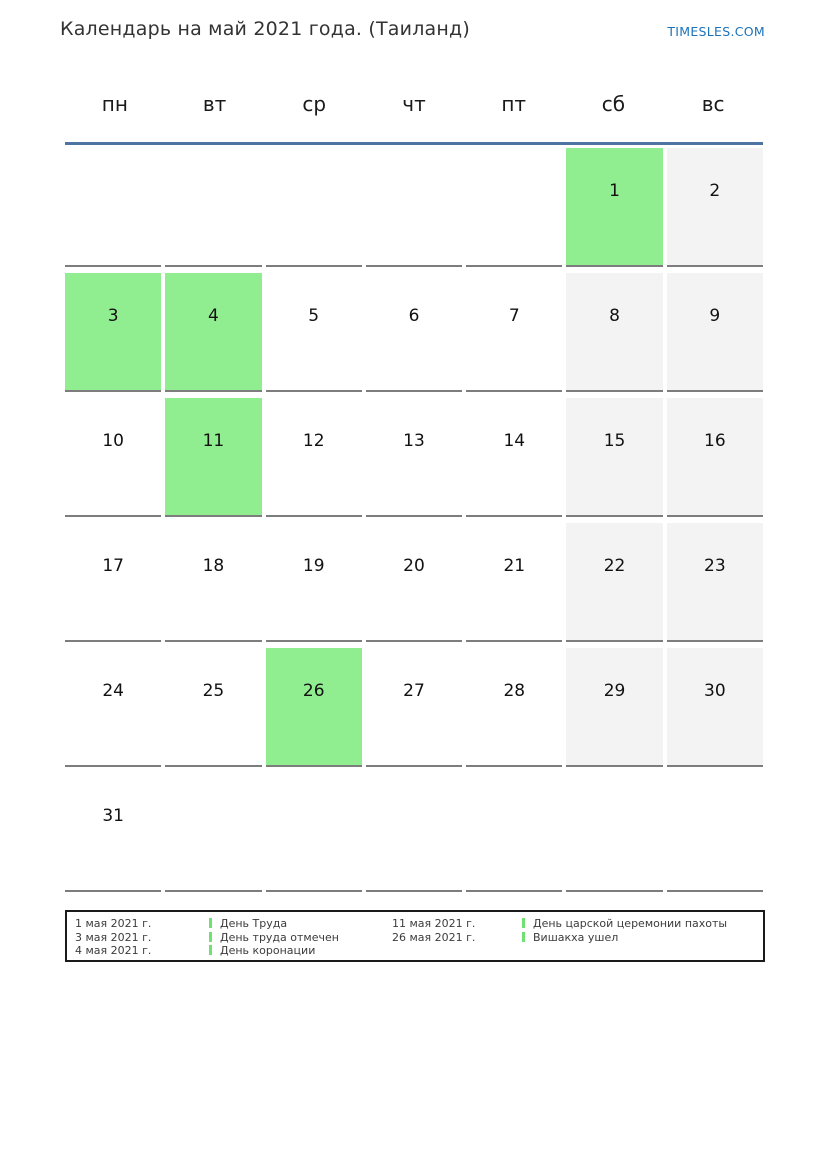 Image resolution: width=827 pixels, height=1169 pixels. I want to click on legend-date: 3 мая 2021 г., so click(113, 937).